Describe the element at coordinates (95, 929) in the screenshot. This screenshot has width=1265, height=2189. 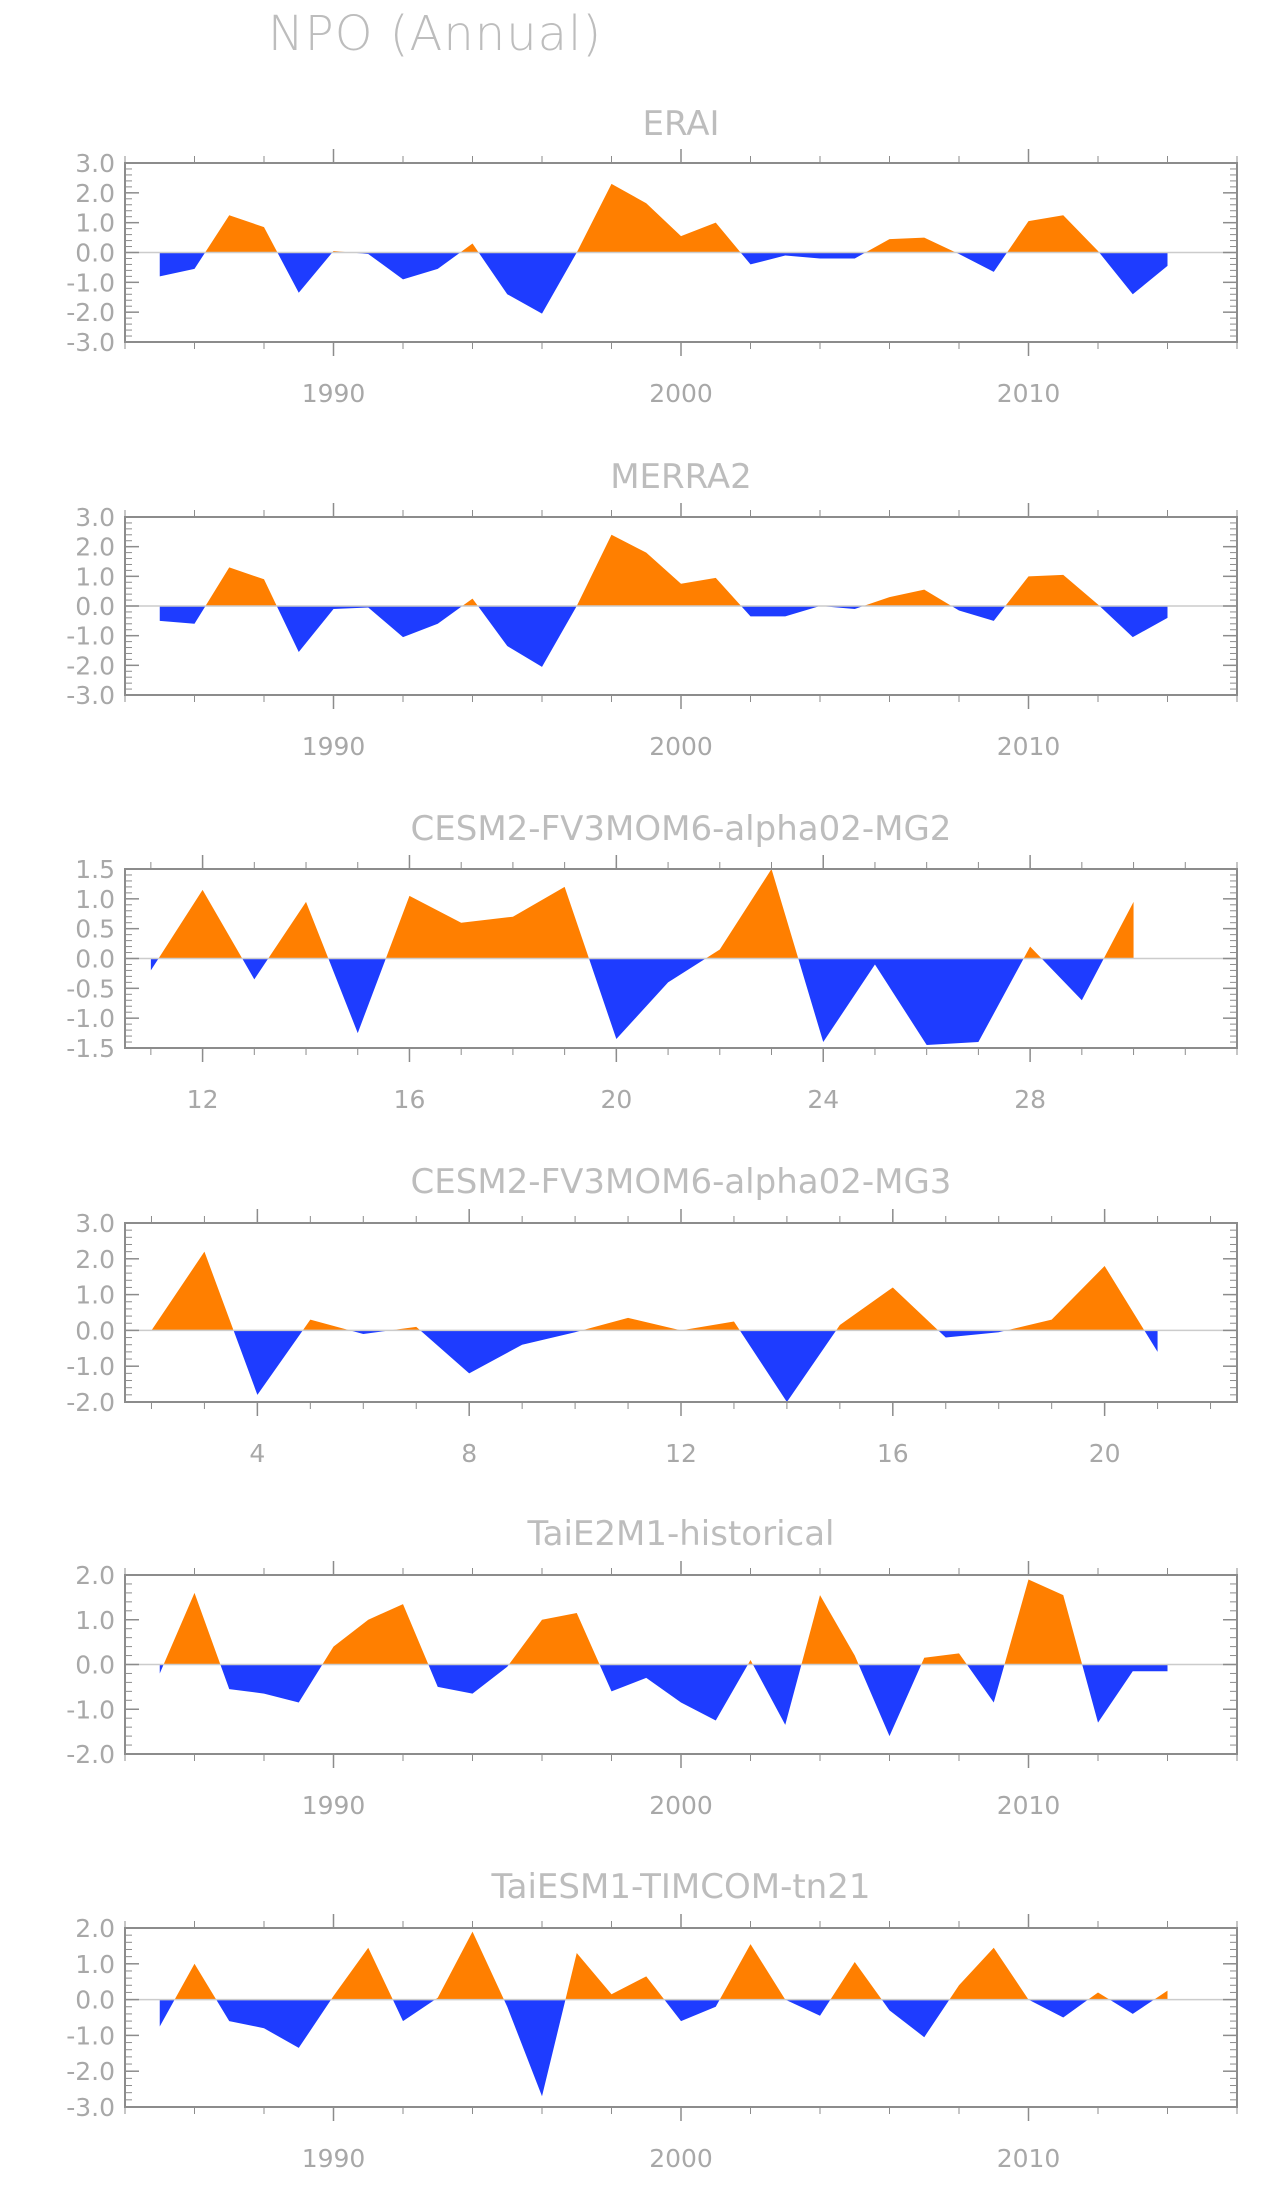
I see `y-tick-label: 0.5` at that location.